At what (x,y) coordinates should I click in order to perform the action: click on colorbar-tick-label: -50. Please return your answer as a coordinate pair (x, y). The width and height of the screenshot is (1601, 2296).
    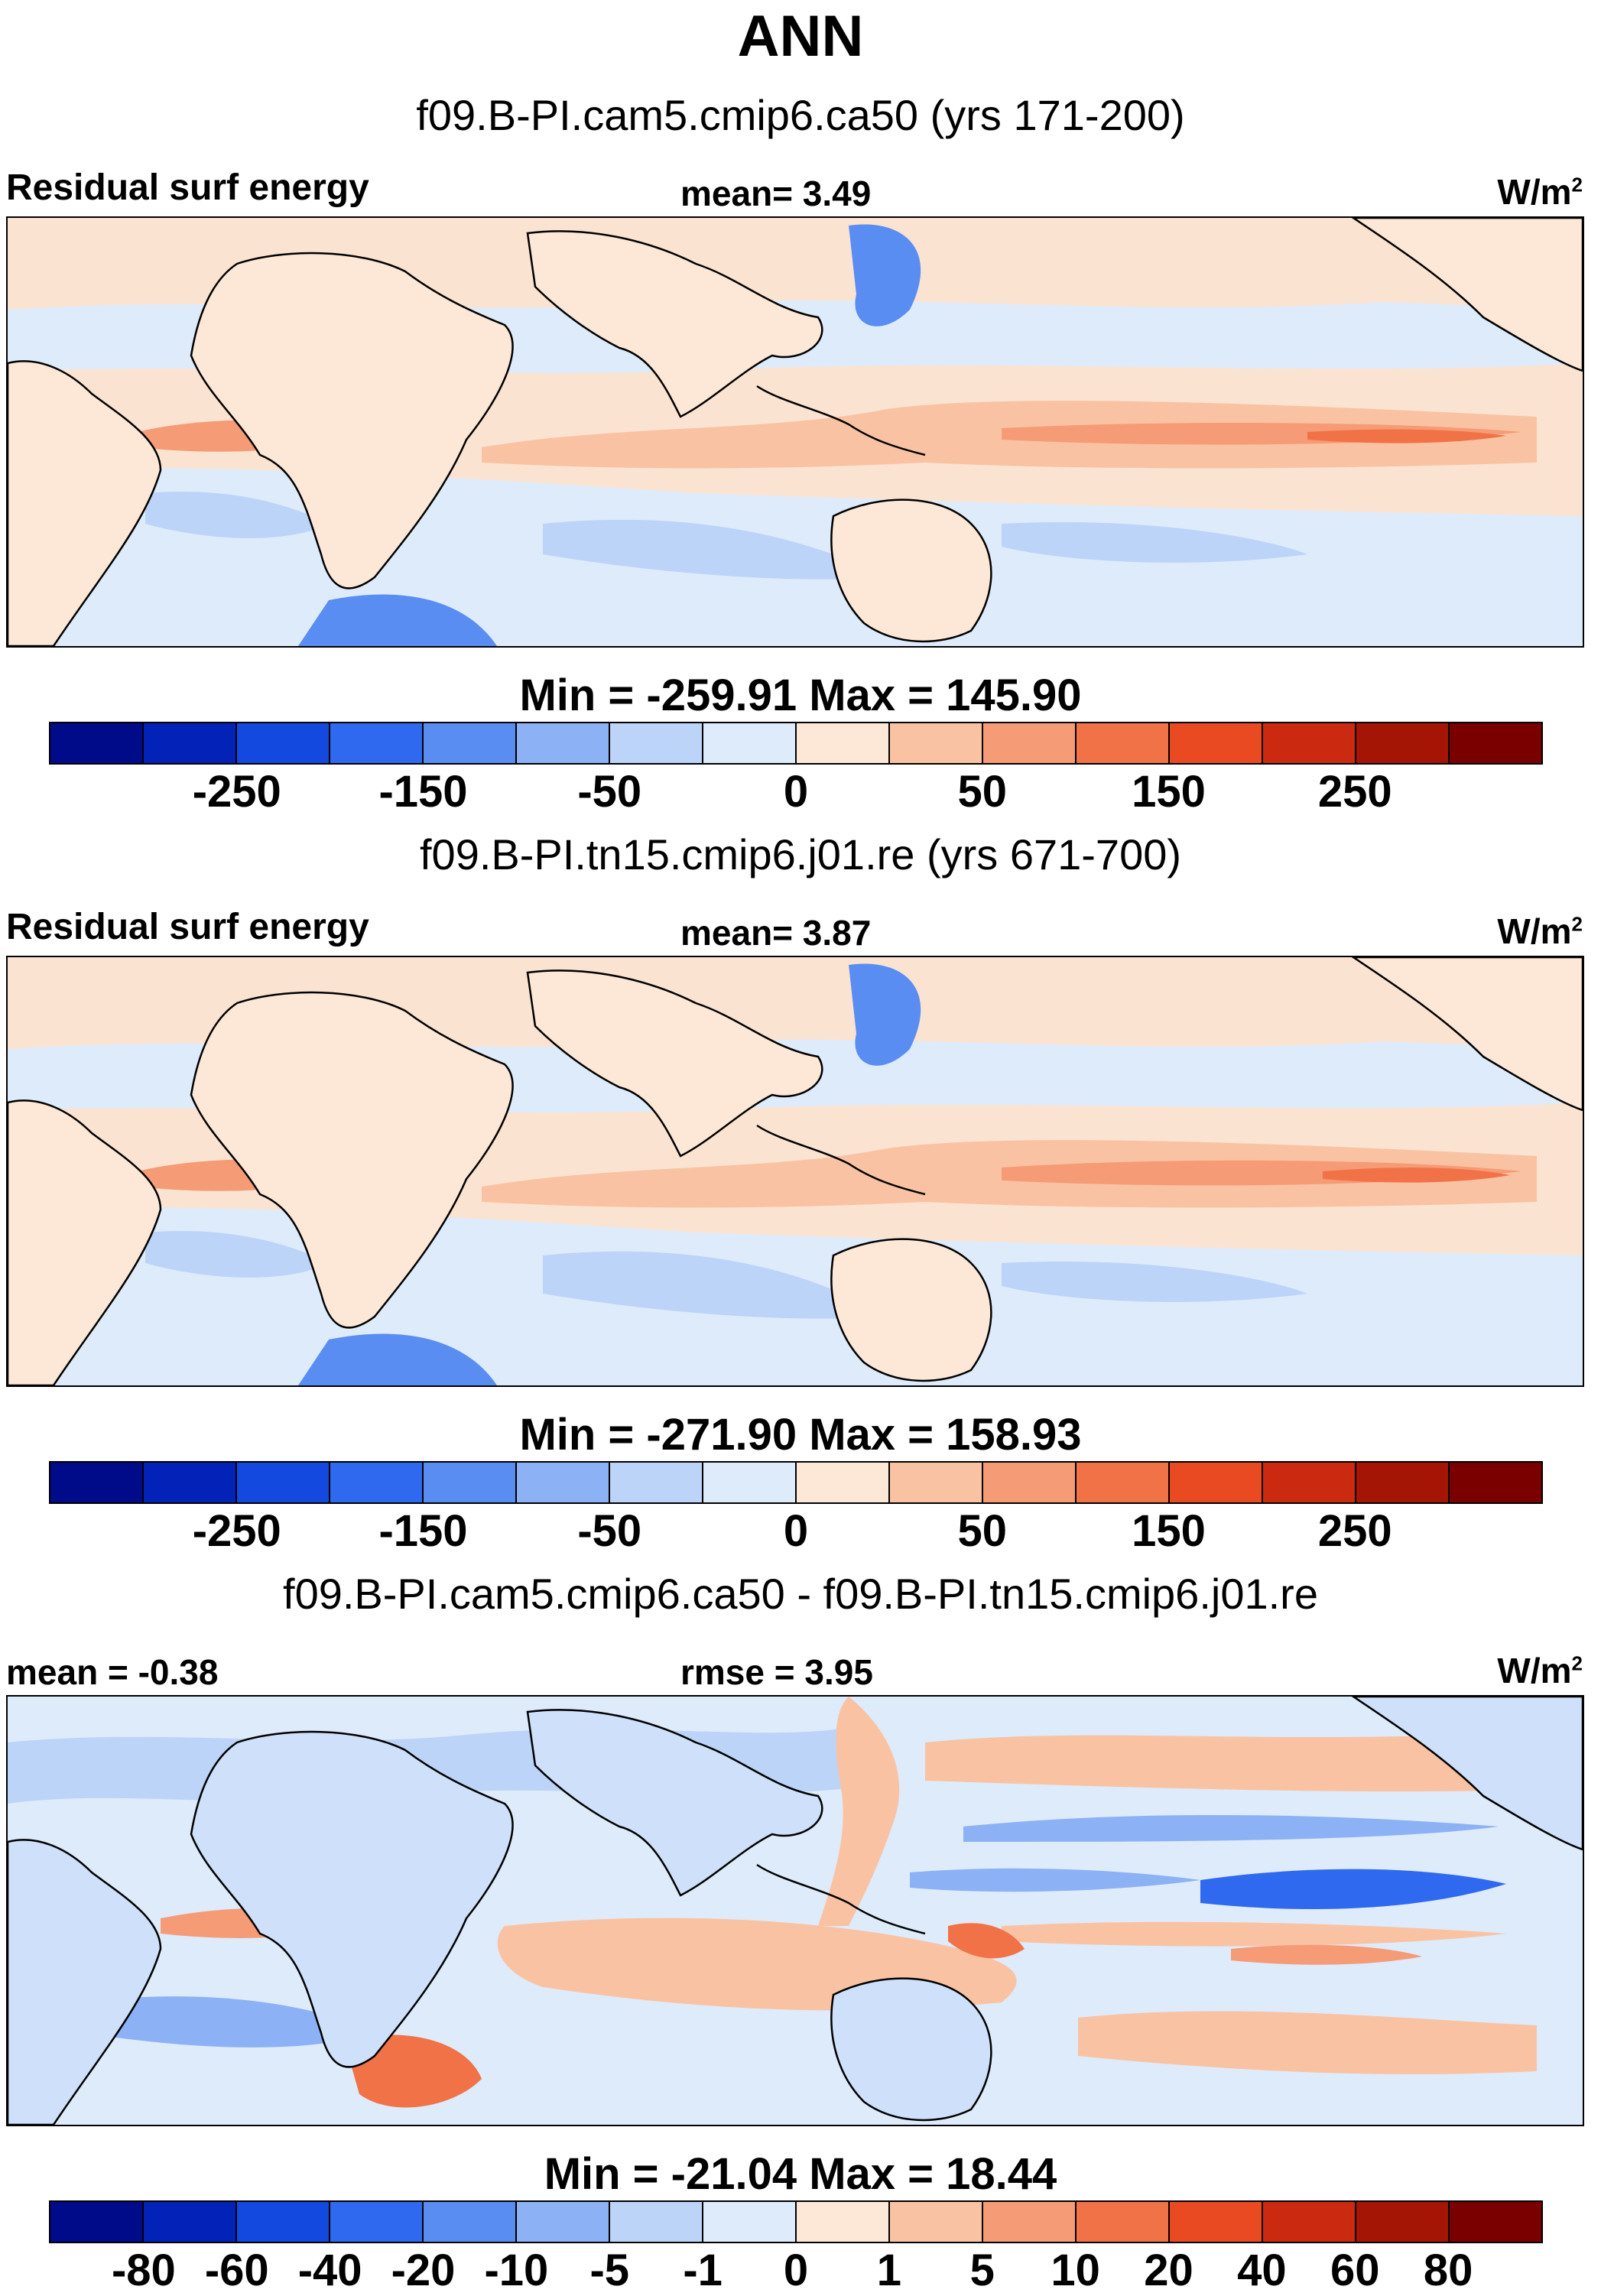
    Looking at the image, I should click on (609, 1531).